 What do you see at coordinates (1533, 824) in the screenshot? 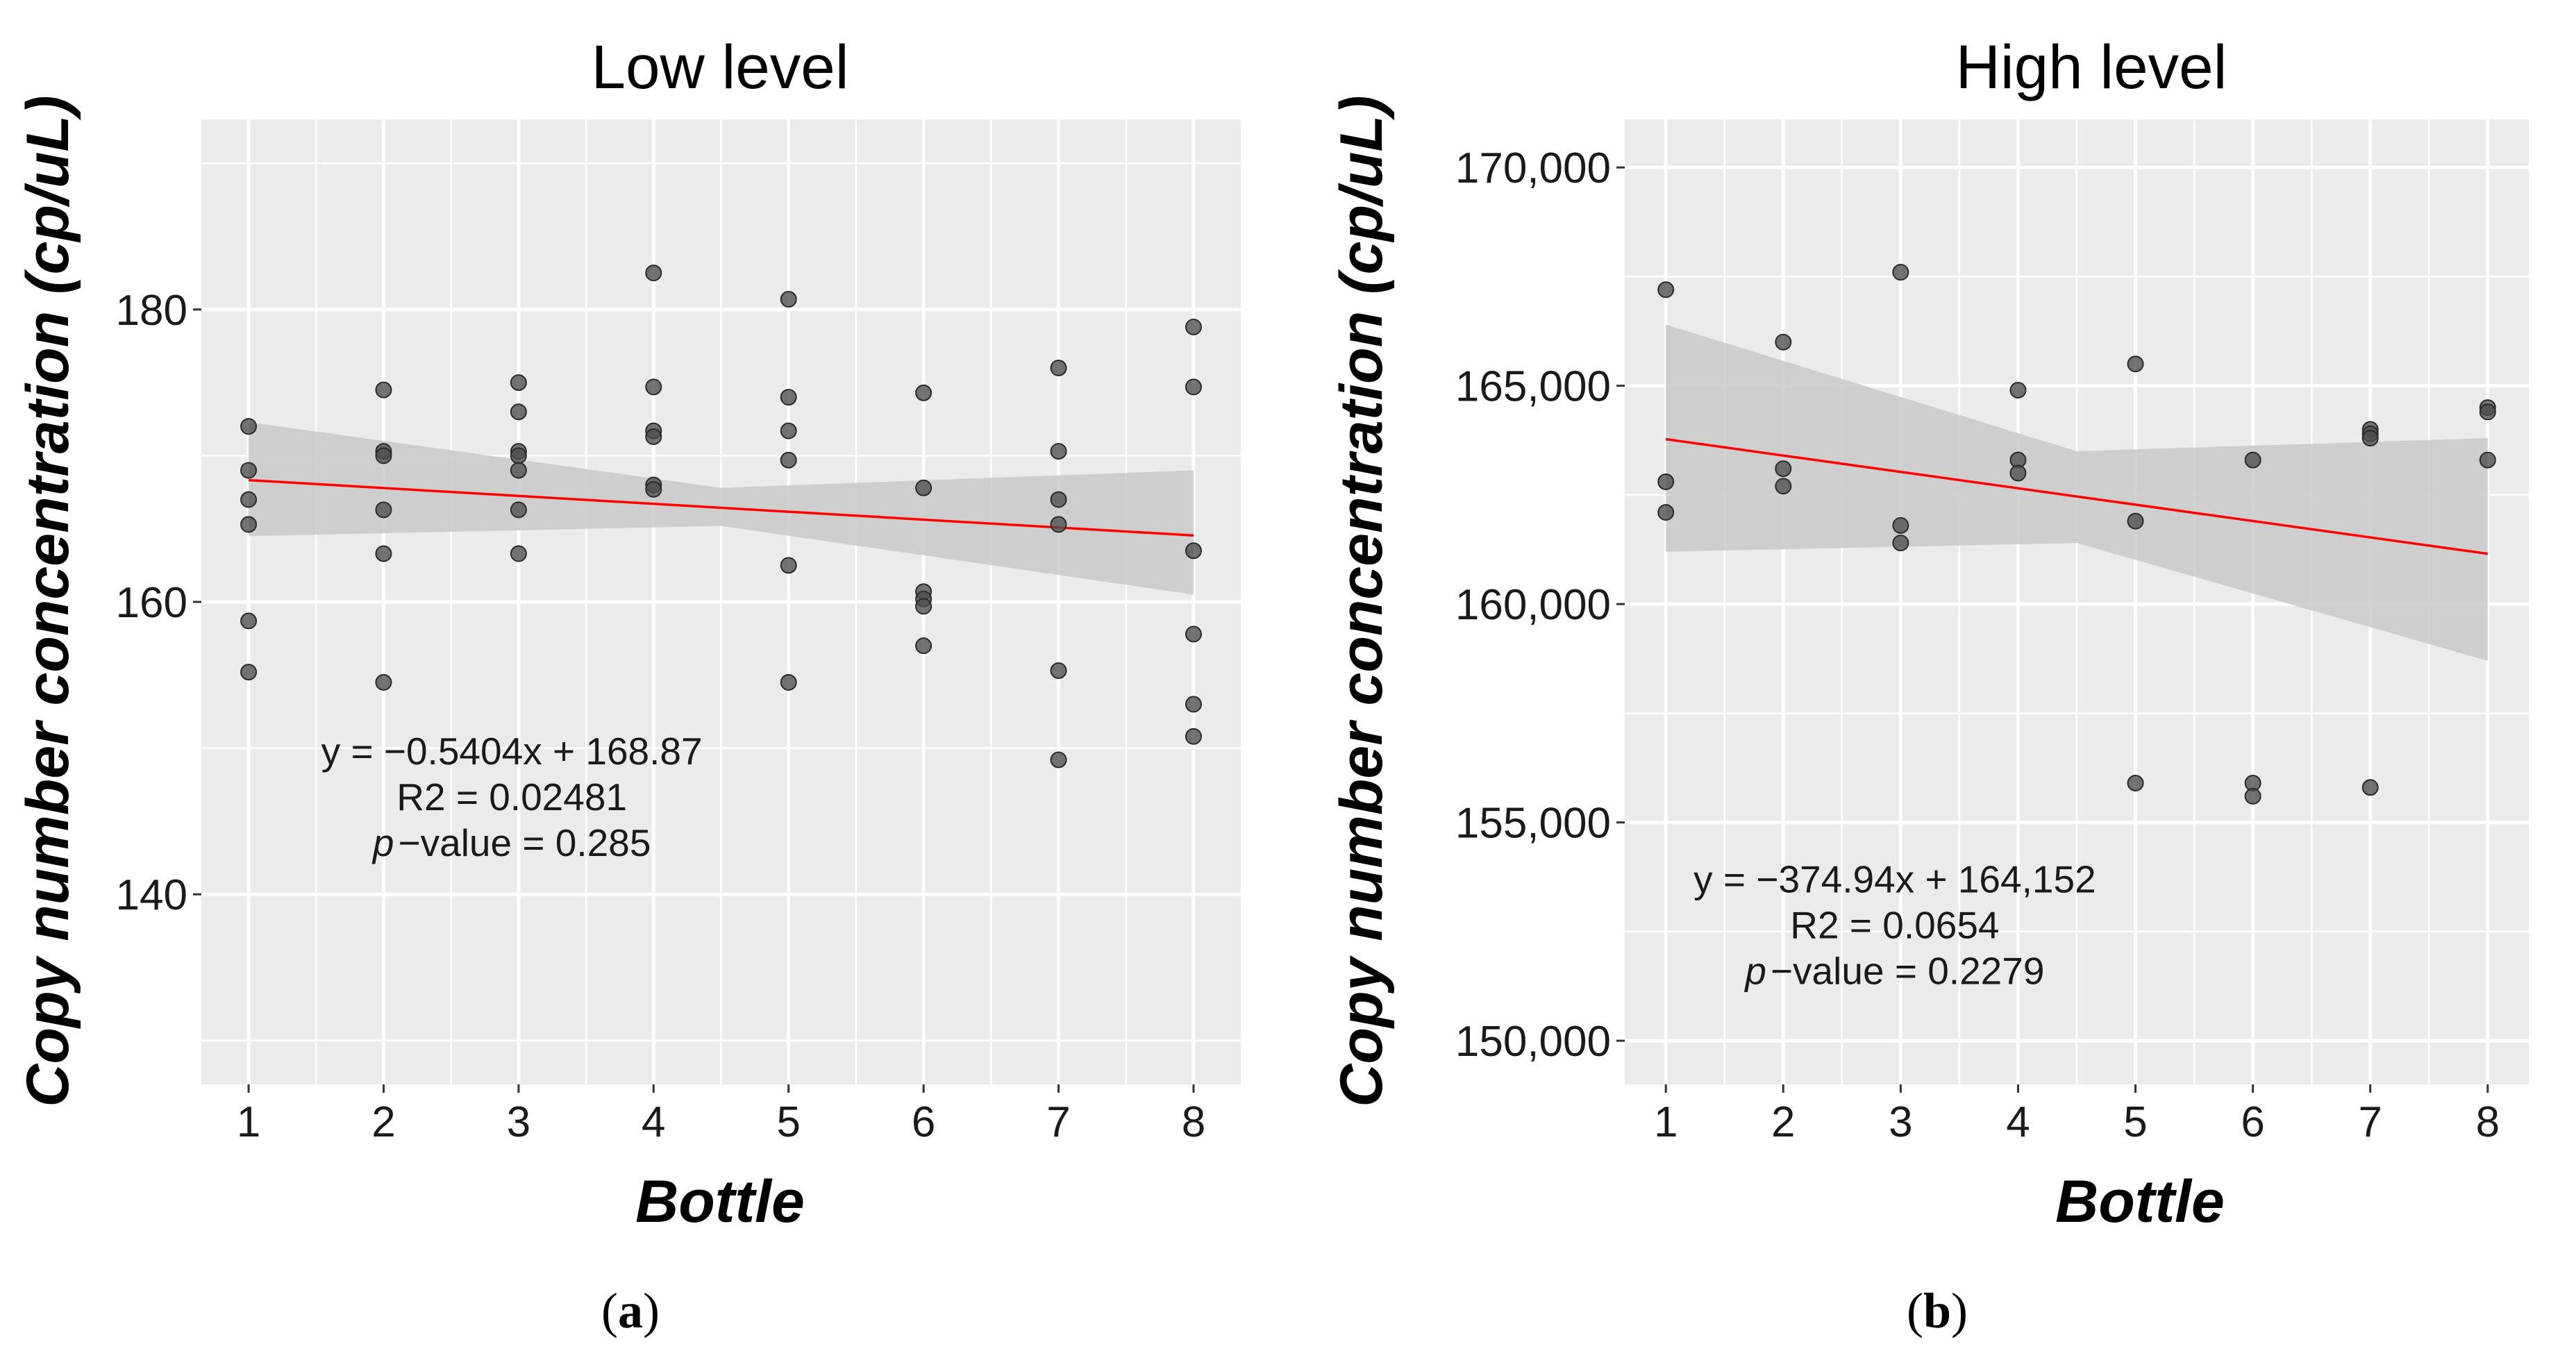
I see `y-tick-label: 155,000` at bounding box center [1533, 824].